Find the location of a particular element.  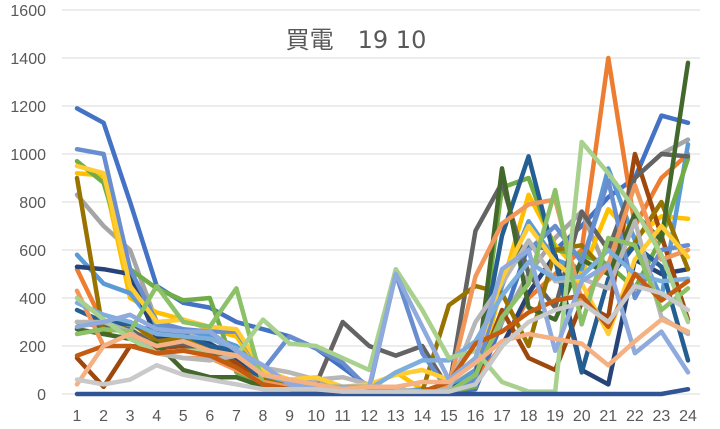

x-tick-label: 15 is located at coordinates (449, 416).